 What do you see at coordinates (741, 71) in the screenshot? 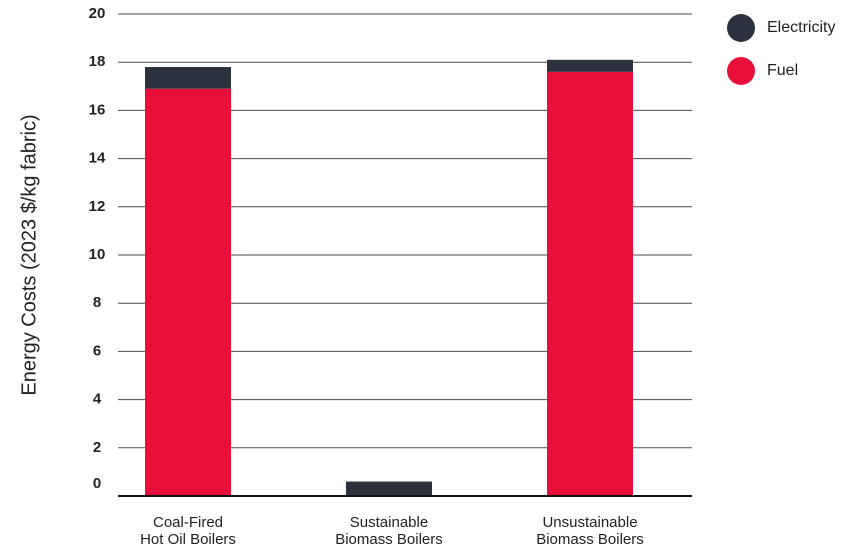
I see `legend-swatch-fuel` at bounding box center [741, 71].